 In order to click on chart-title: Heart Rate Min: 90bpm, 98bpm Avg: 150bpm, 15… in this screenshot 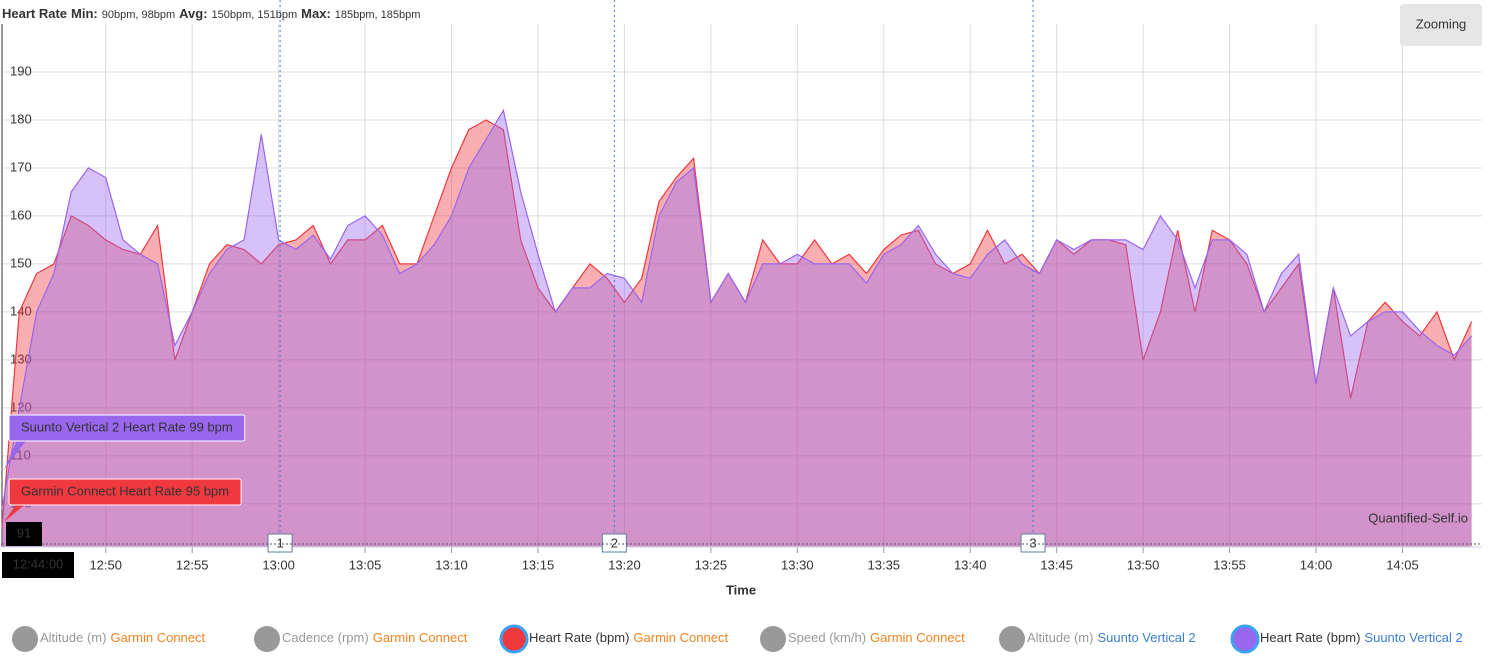, I will do `click(211, 13)`.